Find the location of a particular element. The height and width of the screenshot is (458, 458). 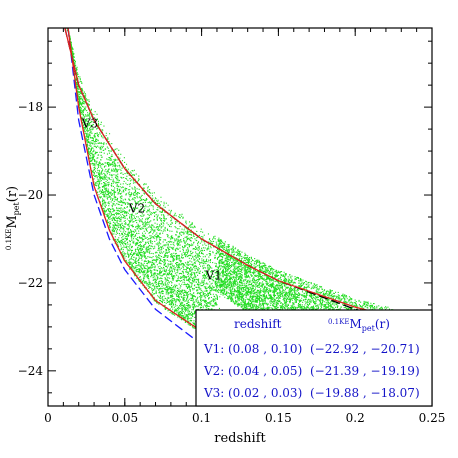

legend-row-redshift: (0.08 , 0.10) is located at coordinates (265, 349).